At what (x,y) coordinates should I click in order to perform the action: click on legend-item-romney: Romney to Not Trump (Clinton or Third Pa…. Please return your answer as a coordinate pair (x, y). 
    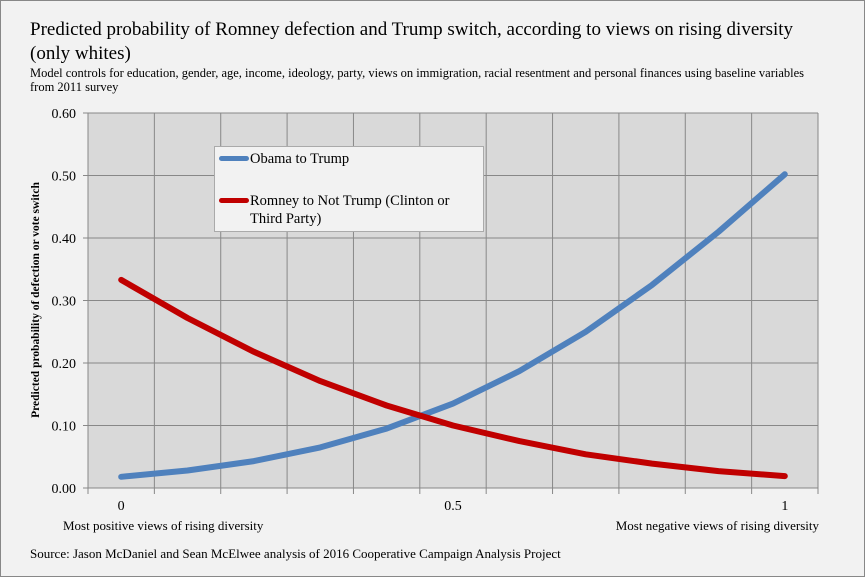
    Looking at the image, I should click on (349, 210).